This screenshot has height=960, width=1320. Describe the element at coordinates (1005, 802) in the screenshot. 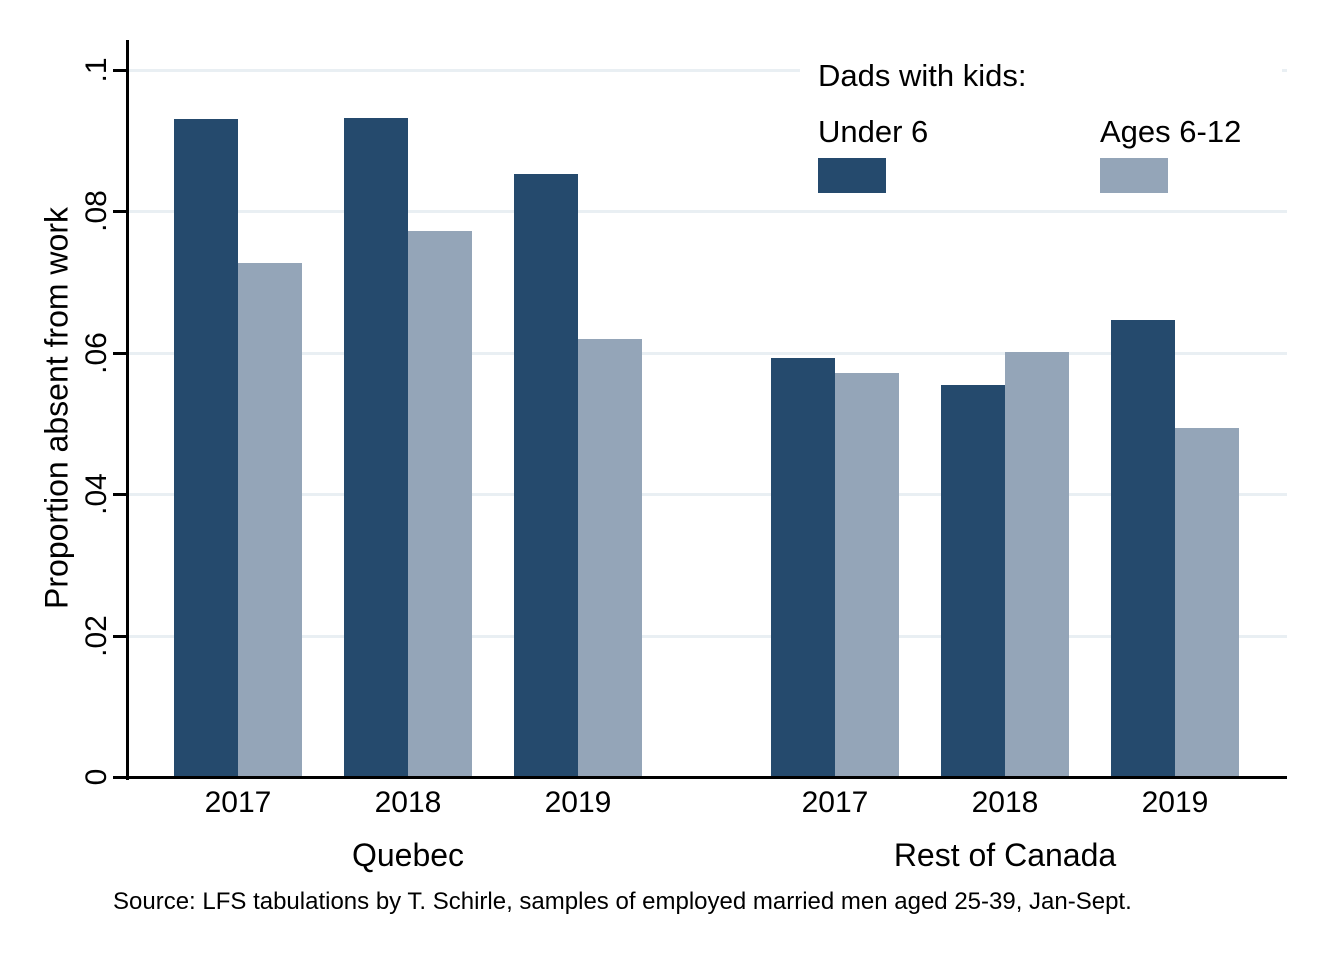

I see `x-tick-label-rest-of-canada-2018: 2018` at that location.